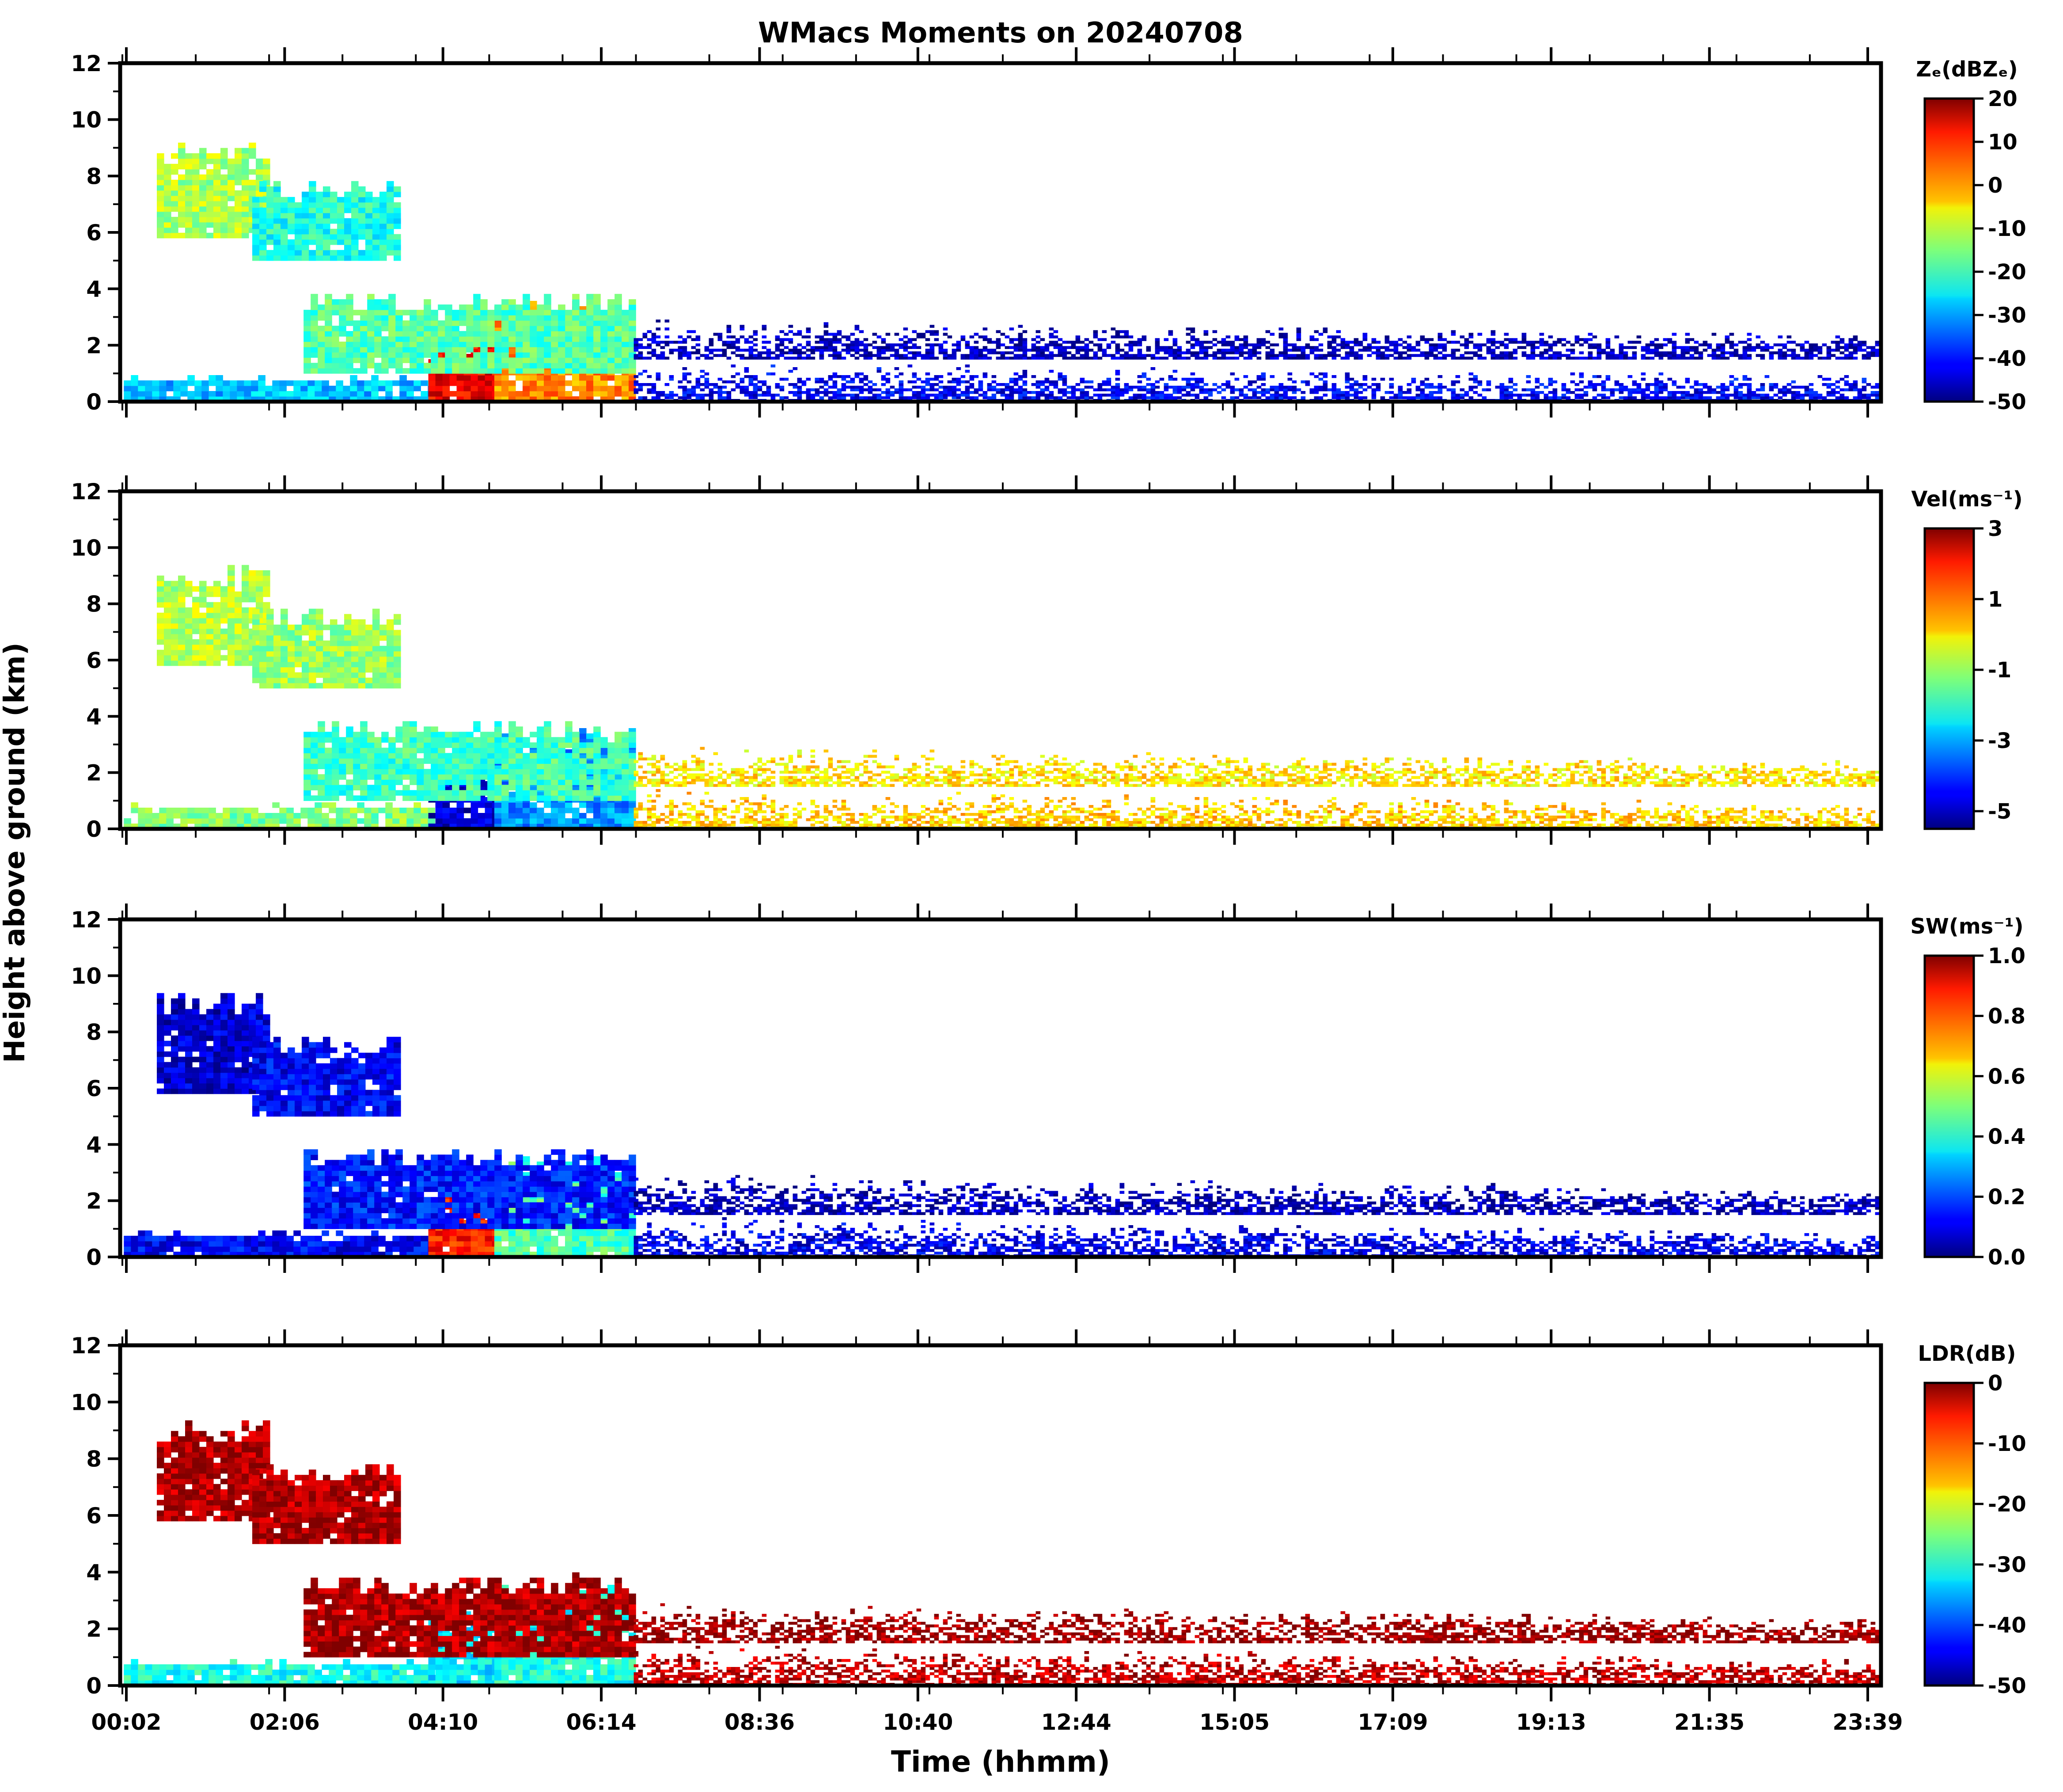  What do you see at coordinates (126, 1722) in the screenshot?
I see `x-tick-label: 00:02` at bounding box center [126, 1722].